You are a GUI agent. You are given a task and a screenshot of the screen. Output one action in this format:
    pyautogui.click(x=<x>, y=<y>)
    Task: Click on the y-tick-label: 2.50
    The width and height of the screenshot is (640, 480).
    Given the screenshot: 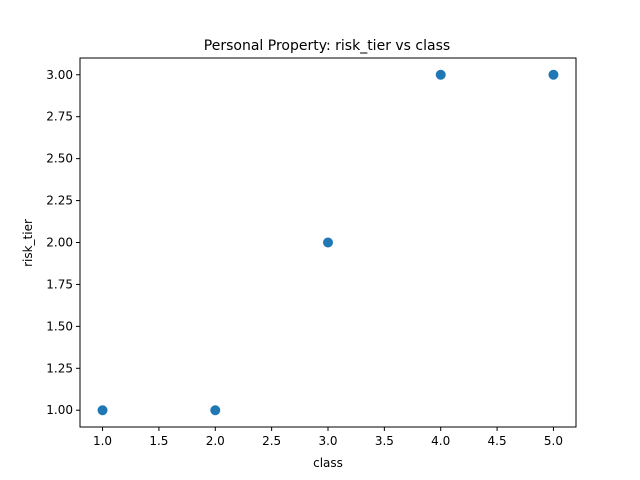 What is the action you would take?
    pyautogui.click(x=59, y=159)
    